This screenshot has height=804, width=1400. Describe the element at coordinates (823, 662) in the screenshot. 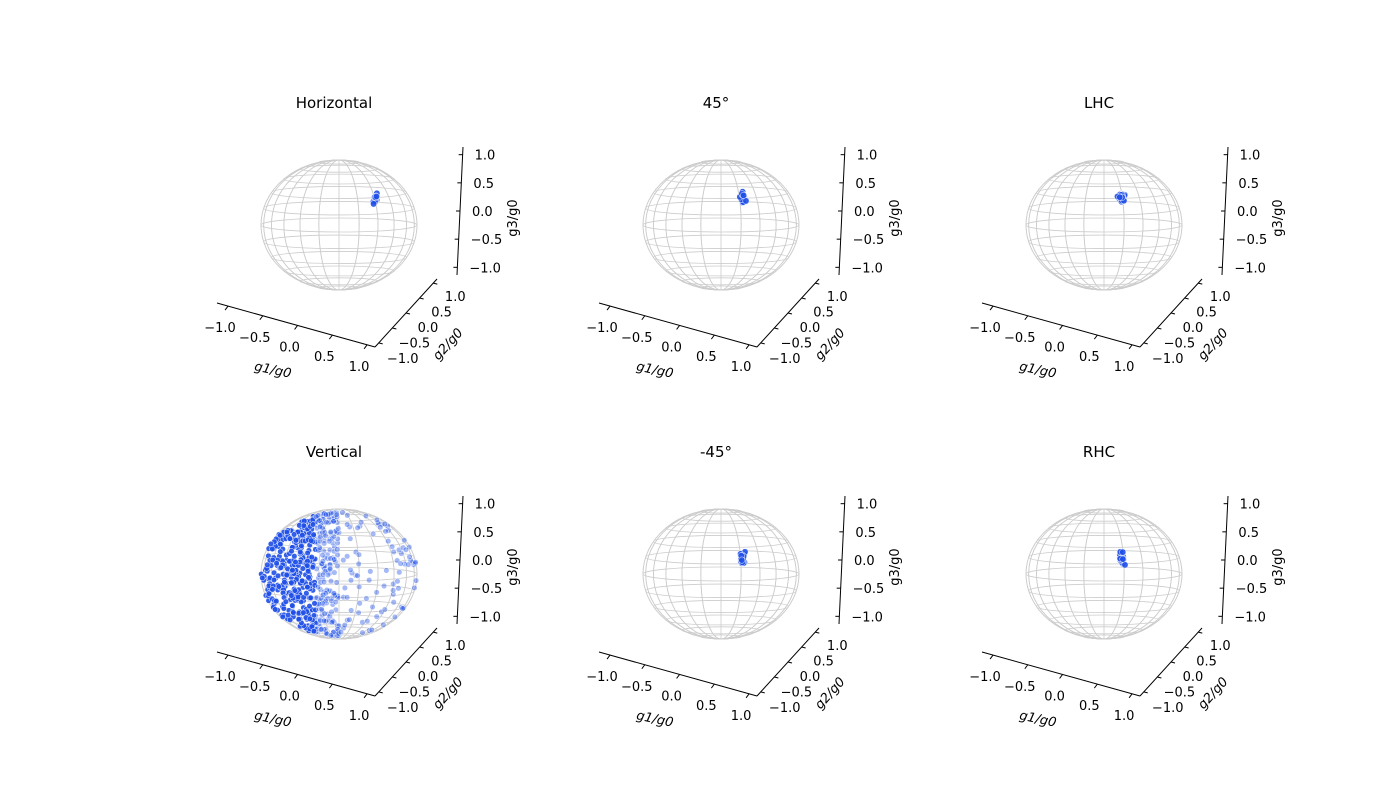

I see `y-tick-label: 0.5` at that location.